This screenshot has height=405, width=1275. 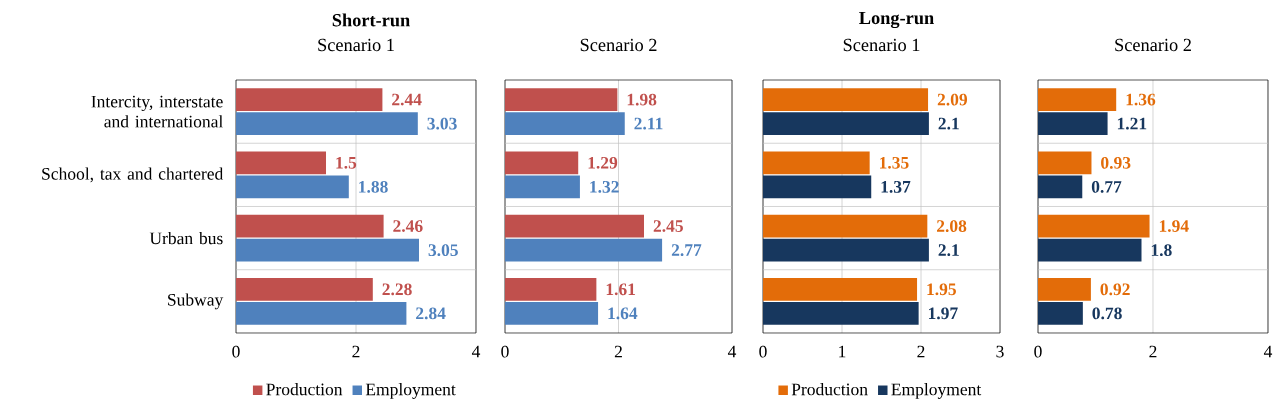 What do you see at coordinates (133, 175) in the screenshot?
I see `y-tick-label: School, tax and chartered` at bounding box center [133, 175].